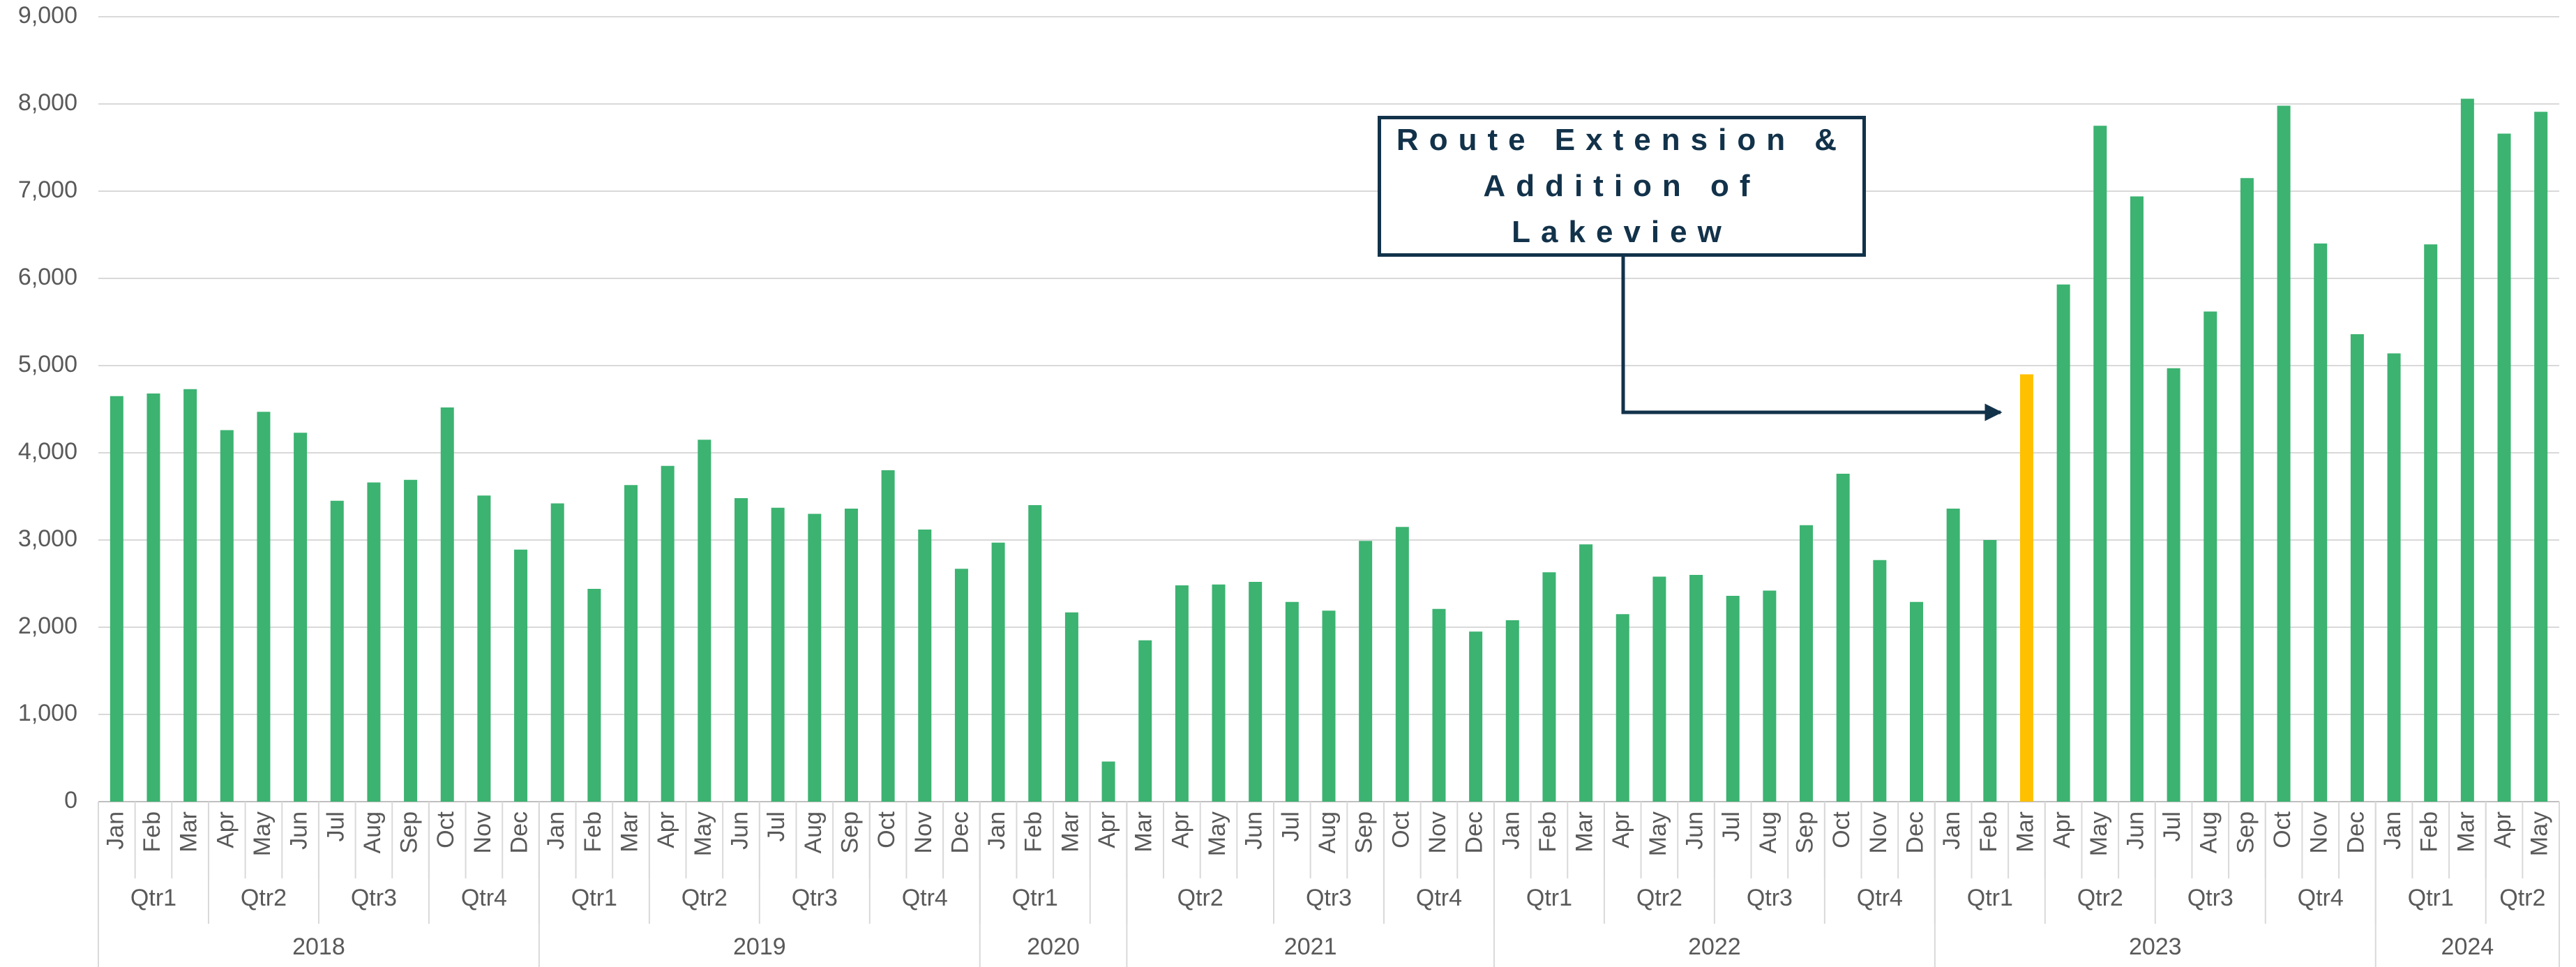 This screenshot has width=2576, height=967. What do you see at coordinates (1310, 947) in the screenshot?
I see `year-label: 2021` at bounding box center [1310, 947].